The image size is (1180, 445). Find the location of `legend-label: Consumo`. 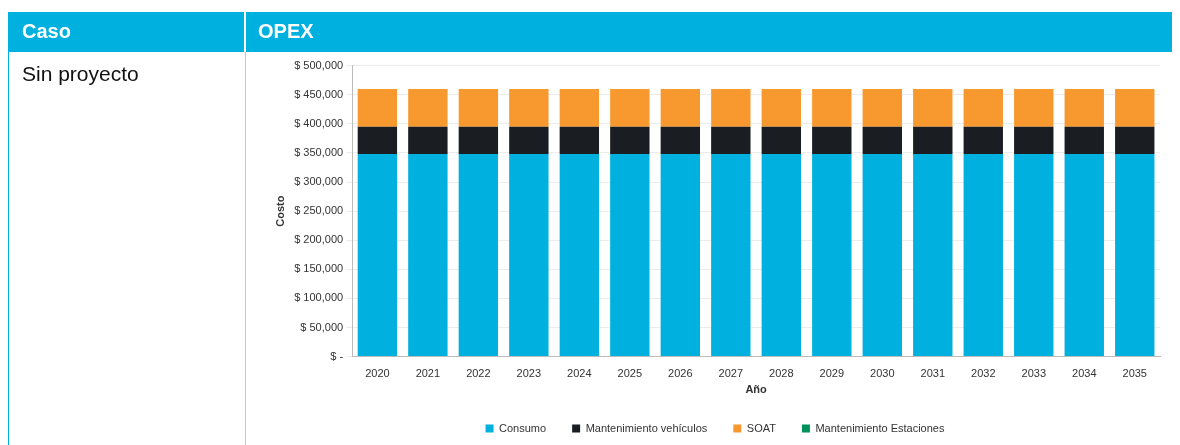

legend-label: Consumo is located at coordinates (523, 427).